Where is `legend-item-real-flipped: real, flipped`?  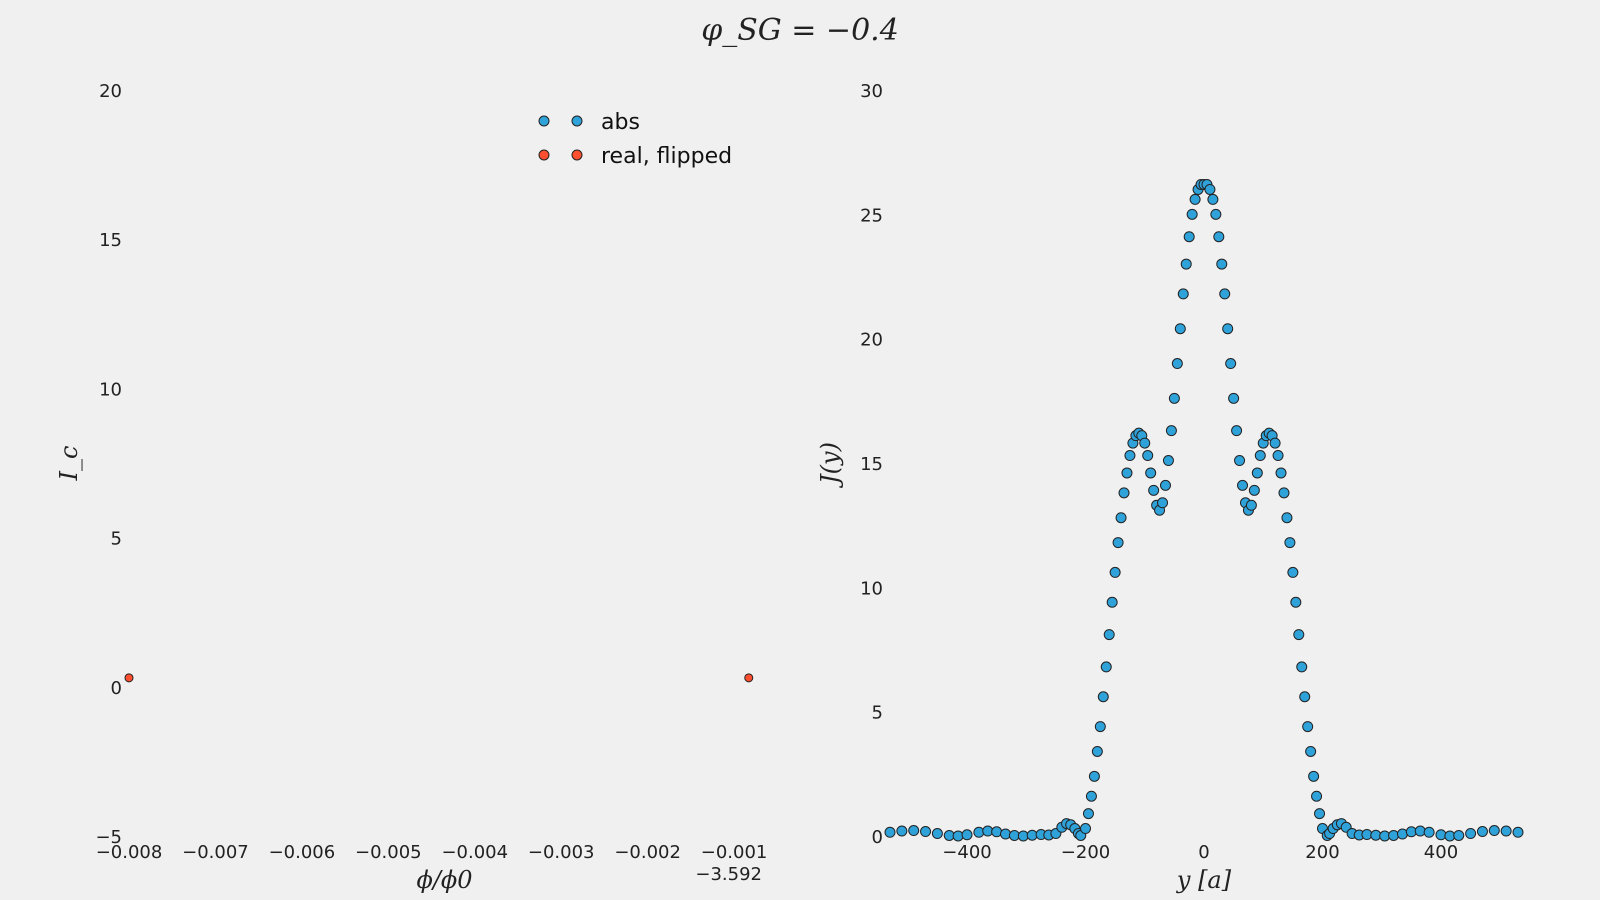
legend-item-real-flipped: real, flipped is located at coordinates (635, 156).